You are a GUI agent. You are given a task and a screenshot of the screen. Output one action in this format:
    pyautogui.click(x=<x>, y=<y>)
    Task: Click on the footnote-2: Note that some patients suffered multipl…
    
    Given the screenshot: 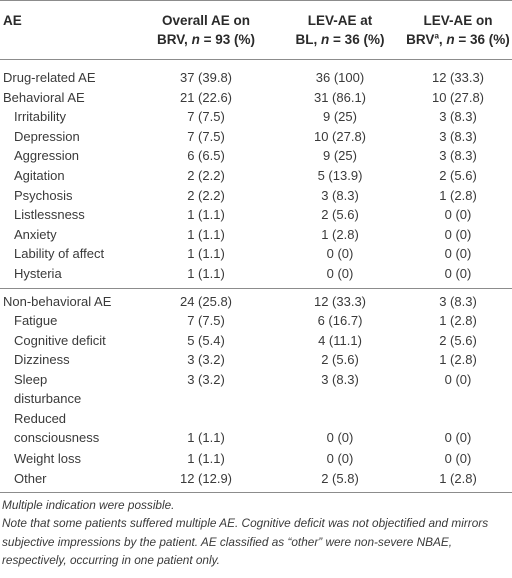 What is the action you would take?
    pyautogui.click(x=245, y=541)
    